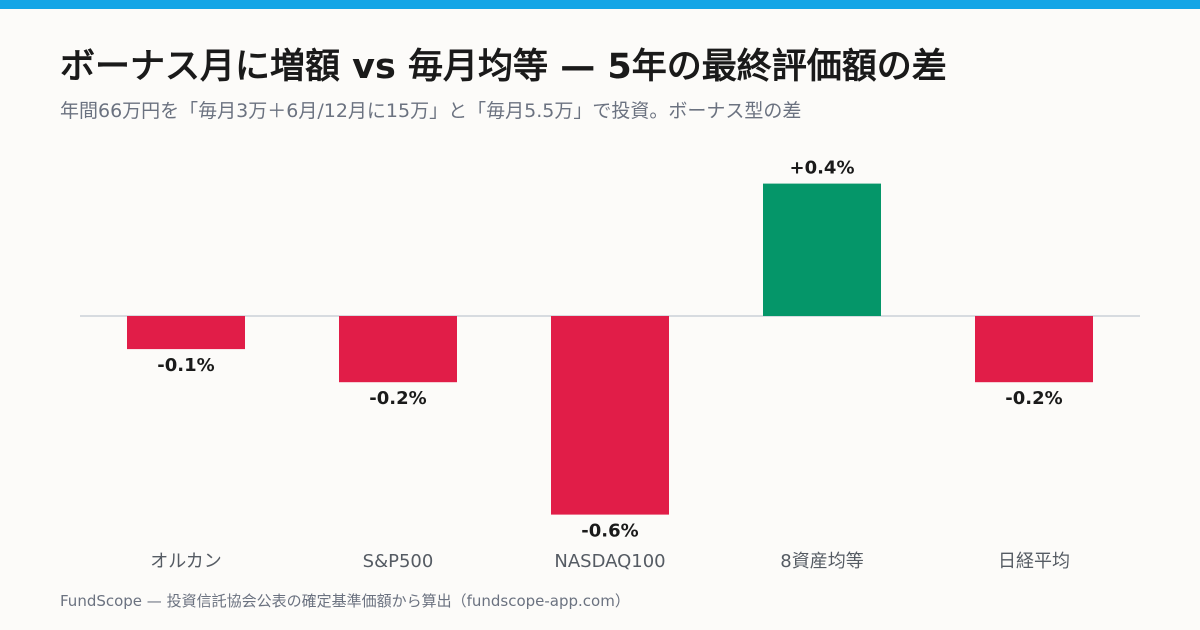  Describe the element at coordinates (1034, 561) in the screenshot. I see `category-label-4: 日経平均` at that location.